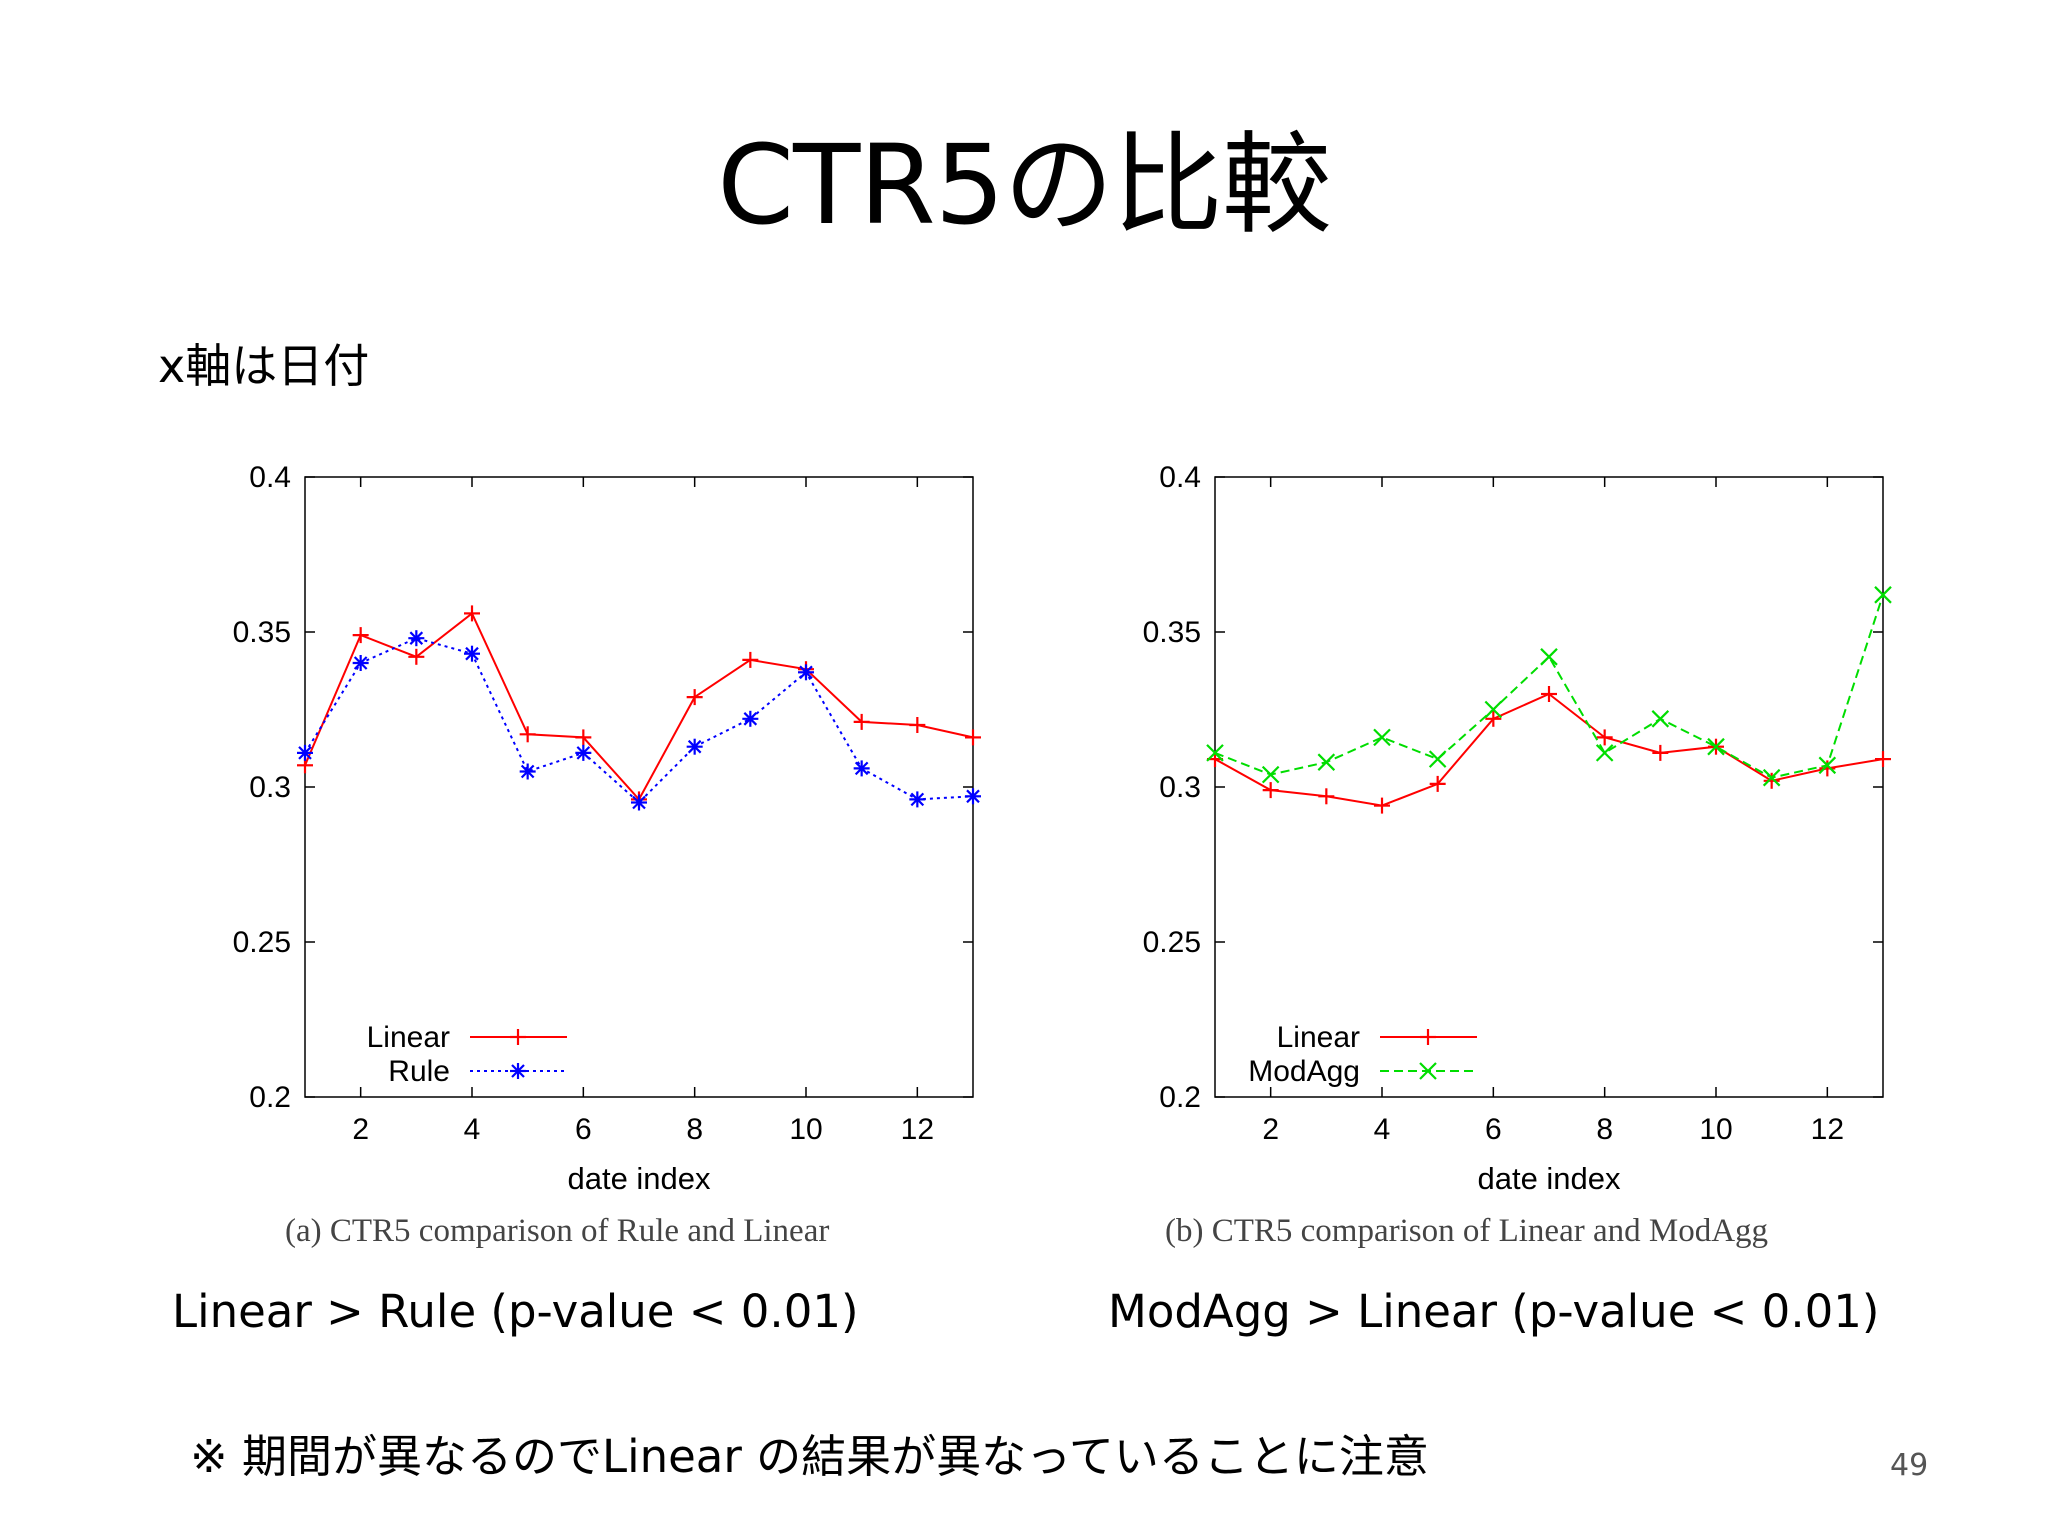 Image resolution: width=2048 pixels, height=1536 pixels. I want to click on slide-title: CTR5の比較, so click(1024, 185).